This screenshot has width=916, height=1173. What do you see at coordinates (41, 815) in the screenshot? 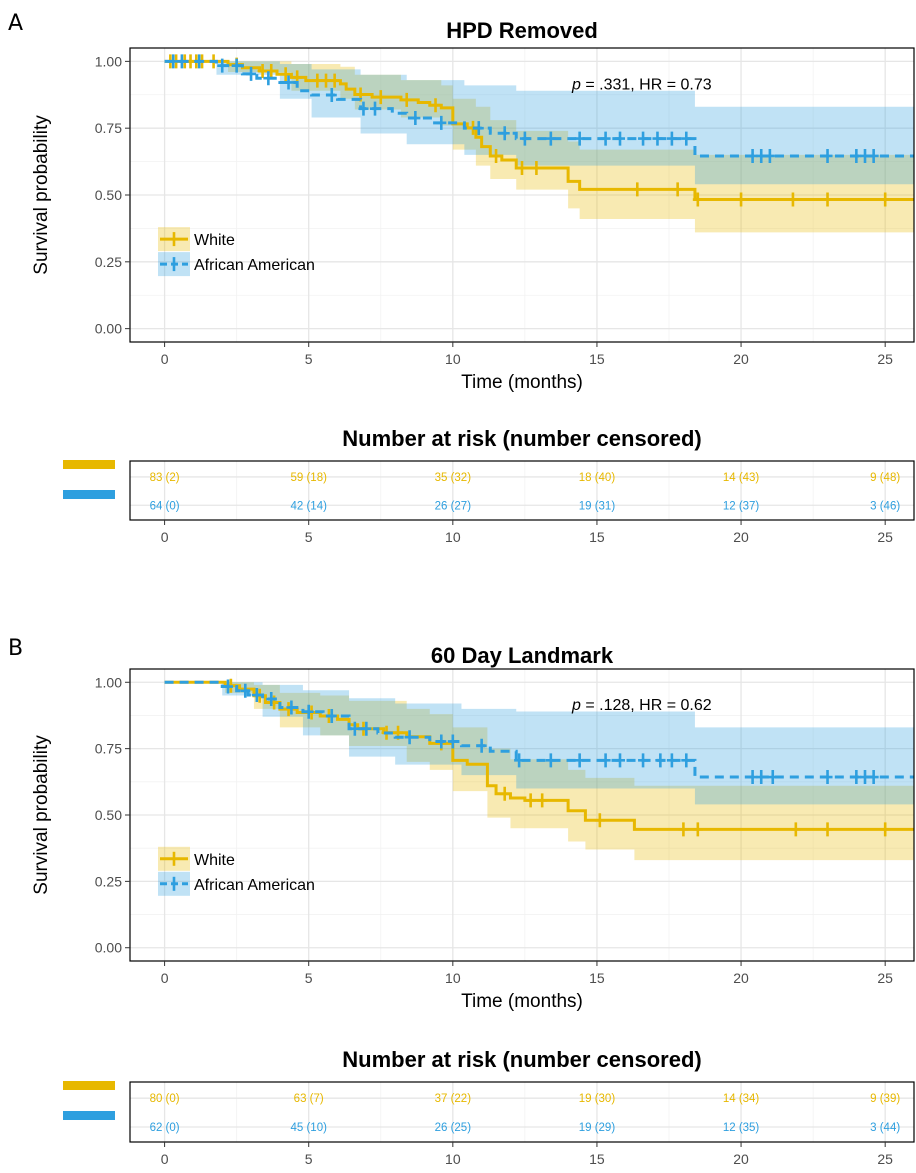
I see `y-axis-title: Survival probability` at bounding box center [41, 815].